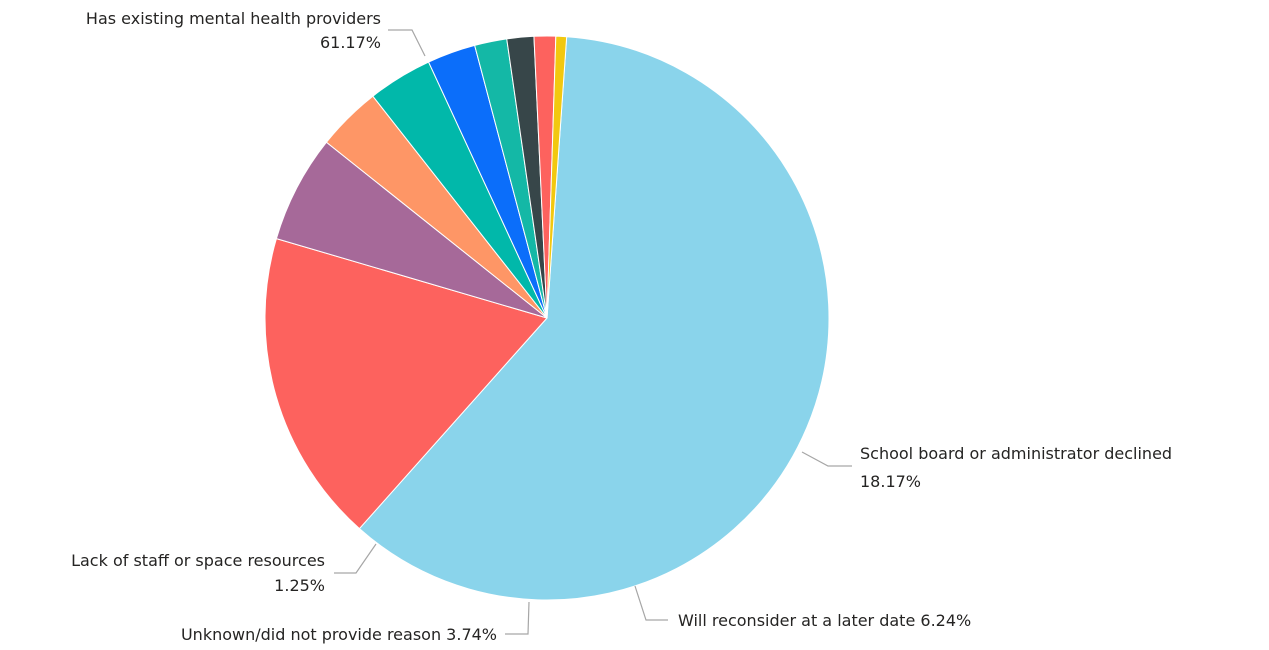  I want to click on leader-line-unknown, so click(517, 618).